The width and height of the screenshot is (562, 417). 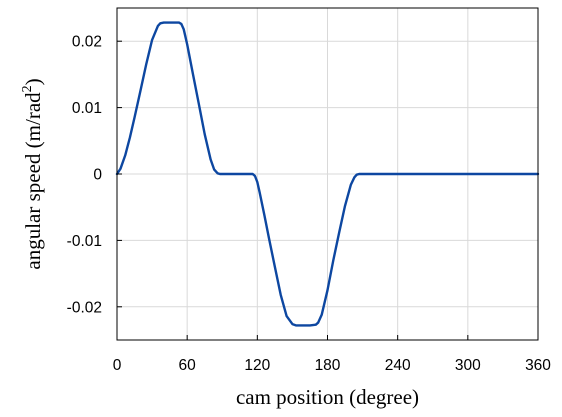 I want to click on x-tick-label: 180, so click(x=328, y=365).